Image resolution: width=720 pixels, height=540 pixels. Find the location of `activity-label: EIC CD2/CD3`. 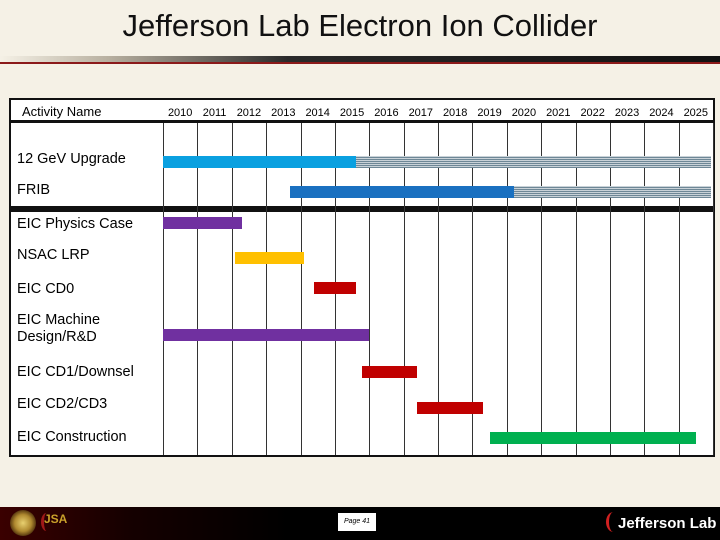

activity-label: EIC CD2/CD3 is located at coordinates (62, 404).